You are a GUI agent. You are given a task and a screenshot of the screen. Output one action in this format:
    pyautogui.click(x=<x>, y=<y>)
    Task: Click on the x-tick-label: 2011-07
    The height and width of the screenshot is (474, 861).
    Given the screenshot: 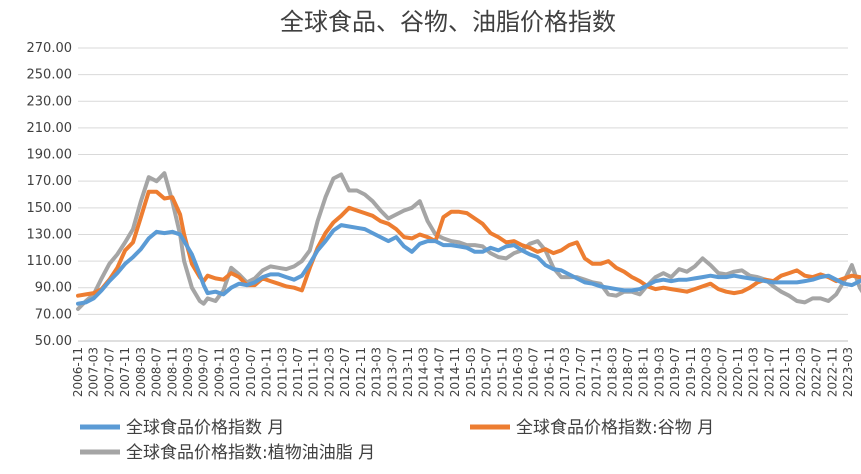 What is the action you would take?
    pyautogui.click(x=298, y=372)
    